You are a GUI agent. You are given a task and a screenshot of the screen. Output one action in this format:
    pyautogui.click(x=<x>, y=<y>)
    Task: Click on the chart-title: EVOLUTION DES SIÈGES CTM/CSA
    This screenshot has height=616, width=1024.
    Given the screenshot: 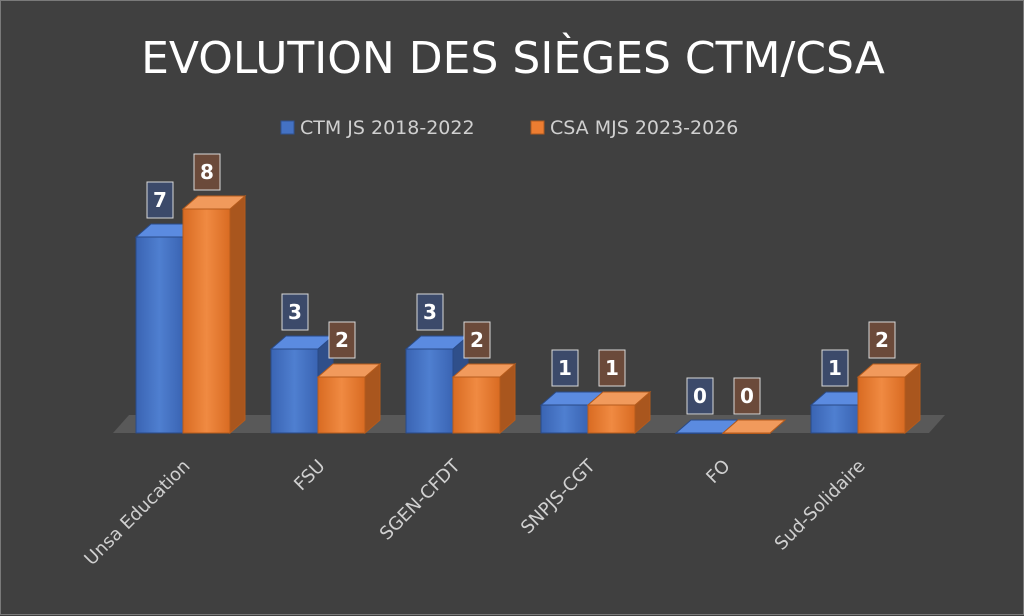 What is the action you would take?
    pyautogui.click(x=513, y=57)
    